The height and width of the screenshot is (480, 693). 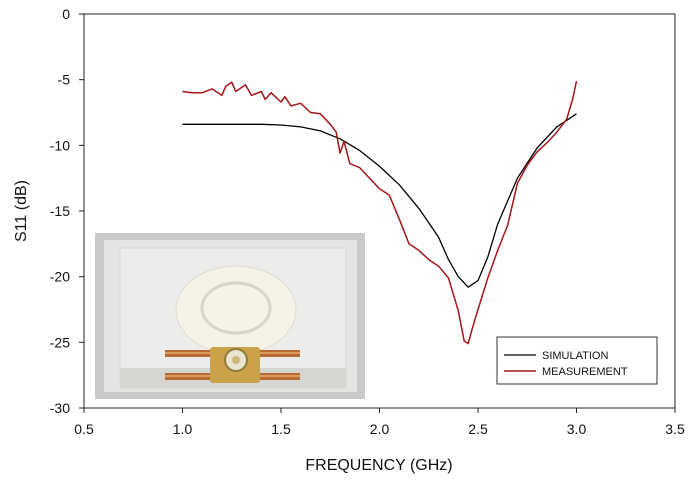 What do you see at coordinates (577, 429) in the screenshot?
I see `x-tick-label: 3.0` at bounding box center [577, 429].